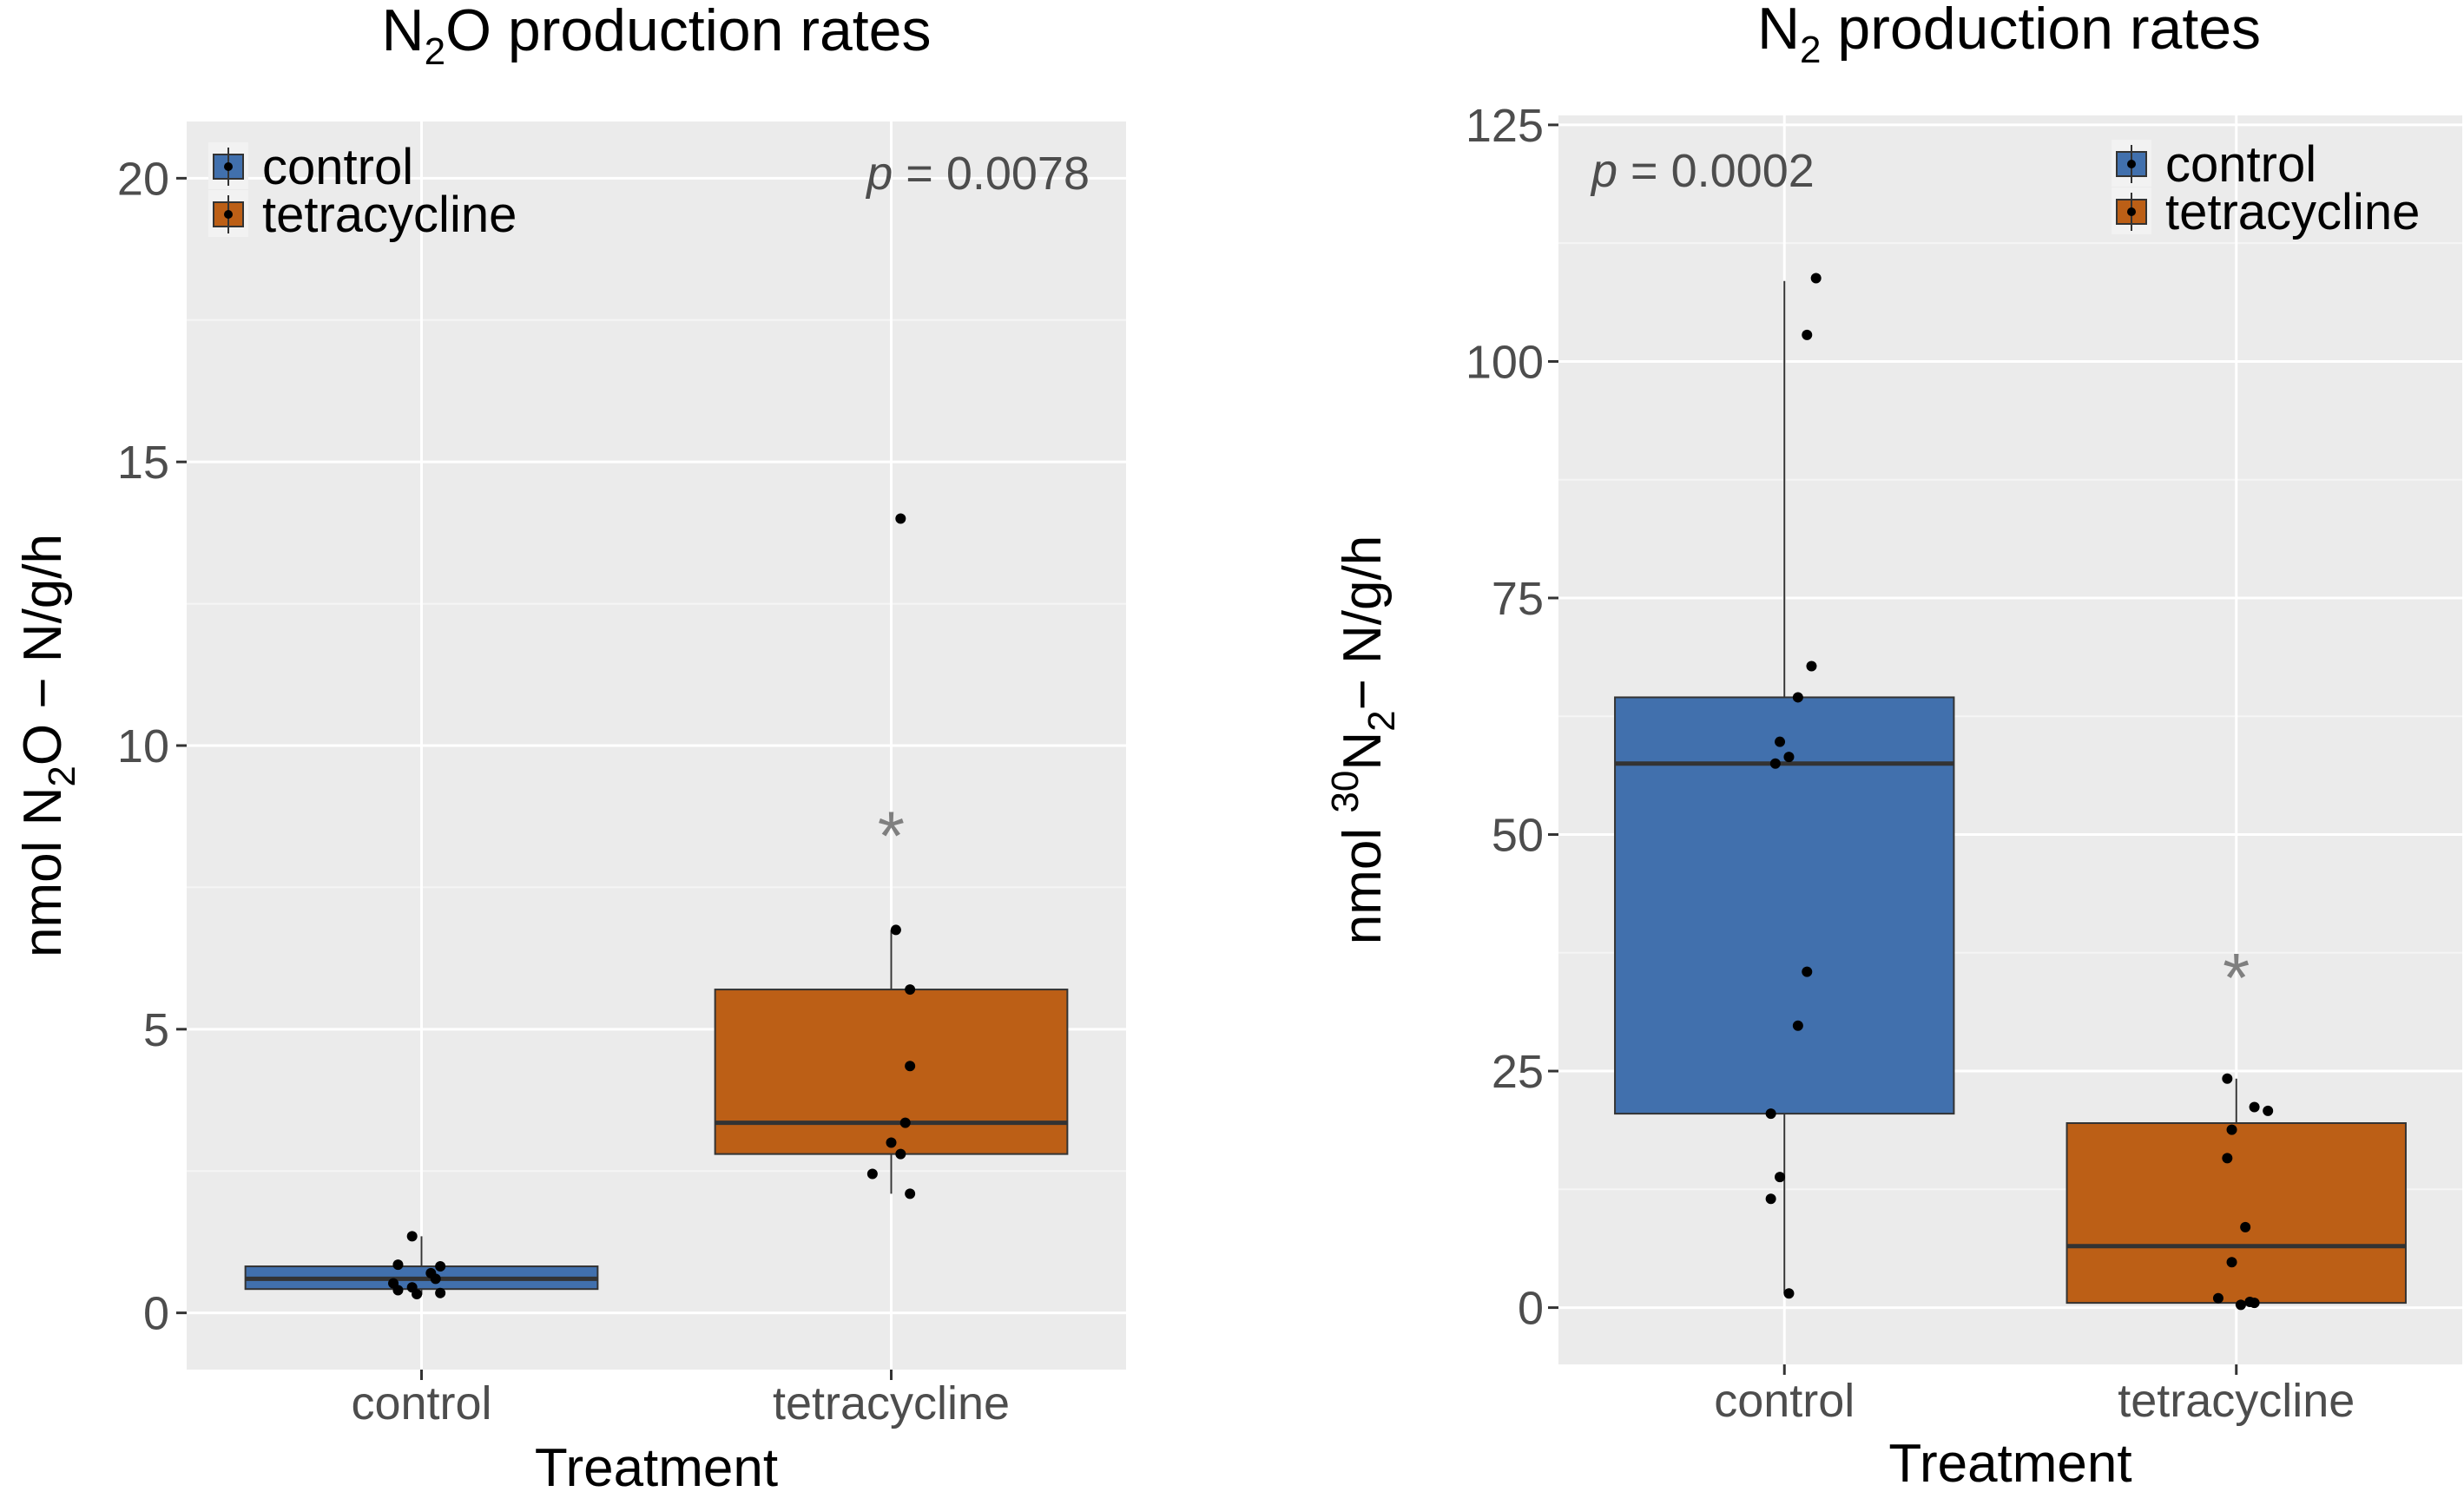 The width and height of the screenshot is (2464, 1505). I want to click on p-value: p = 0.0078, so click(977, 174).